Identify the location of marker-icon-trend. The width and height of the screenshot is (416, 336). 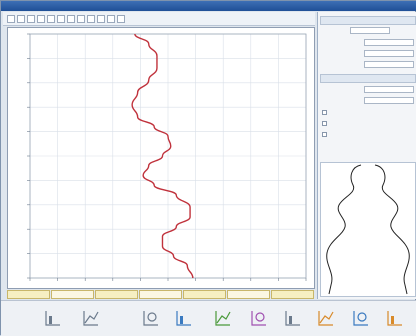
(326, 317).